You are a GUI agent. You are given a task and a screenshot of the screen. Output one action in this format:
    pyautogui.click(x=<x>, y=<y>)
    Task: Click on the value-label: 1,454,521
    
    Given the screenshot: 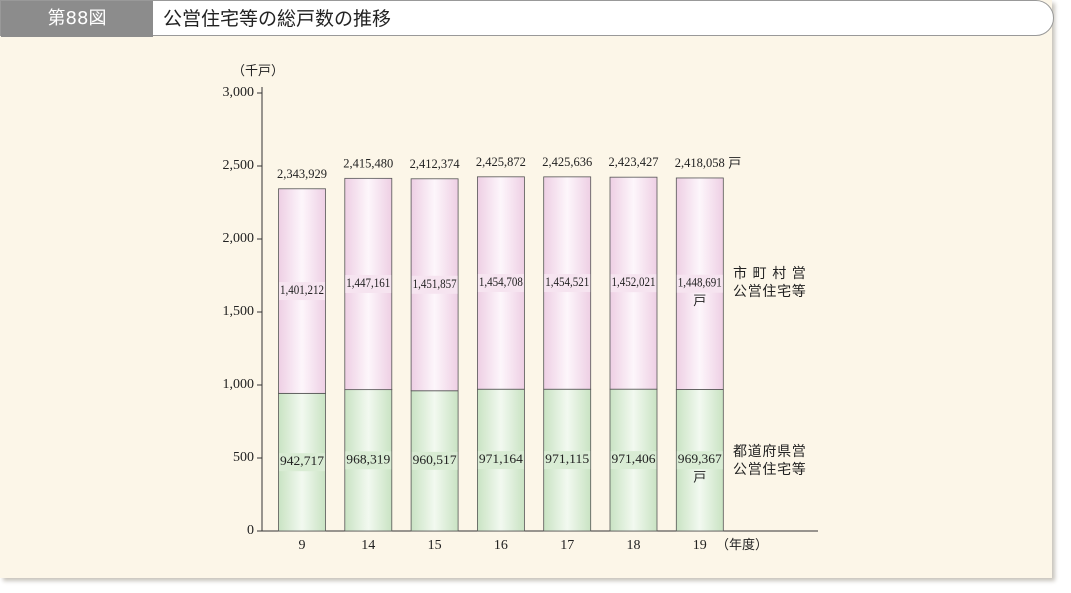 What is the action you would take?
    pyautogui.click(x=567, y=281)
    